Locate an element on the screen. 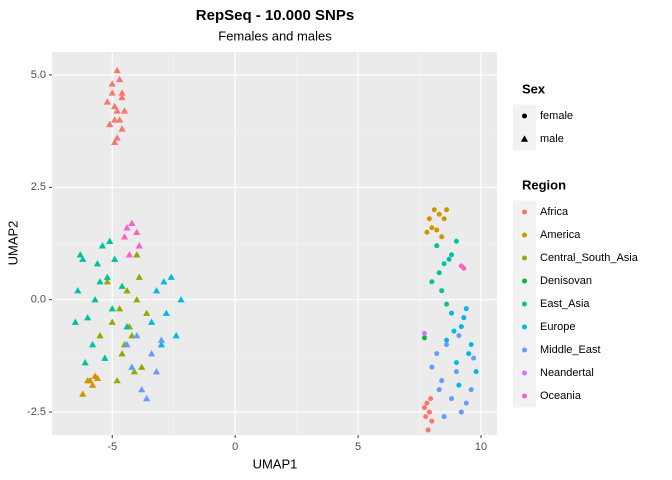 The image size is (672, 480). x-tick-label: 5 is located at coordinates (358, 447).